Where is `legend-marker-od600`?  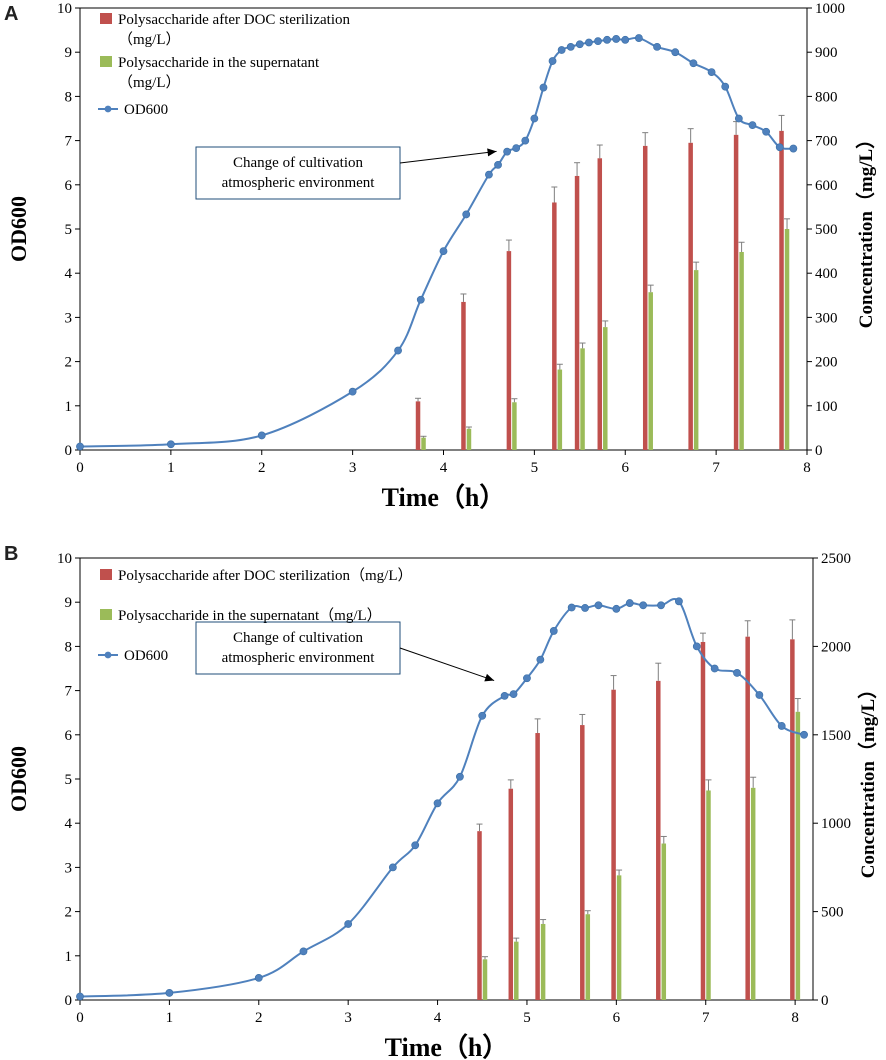 legend-marker-od600 is located at coordinates (108, 109).